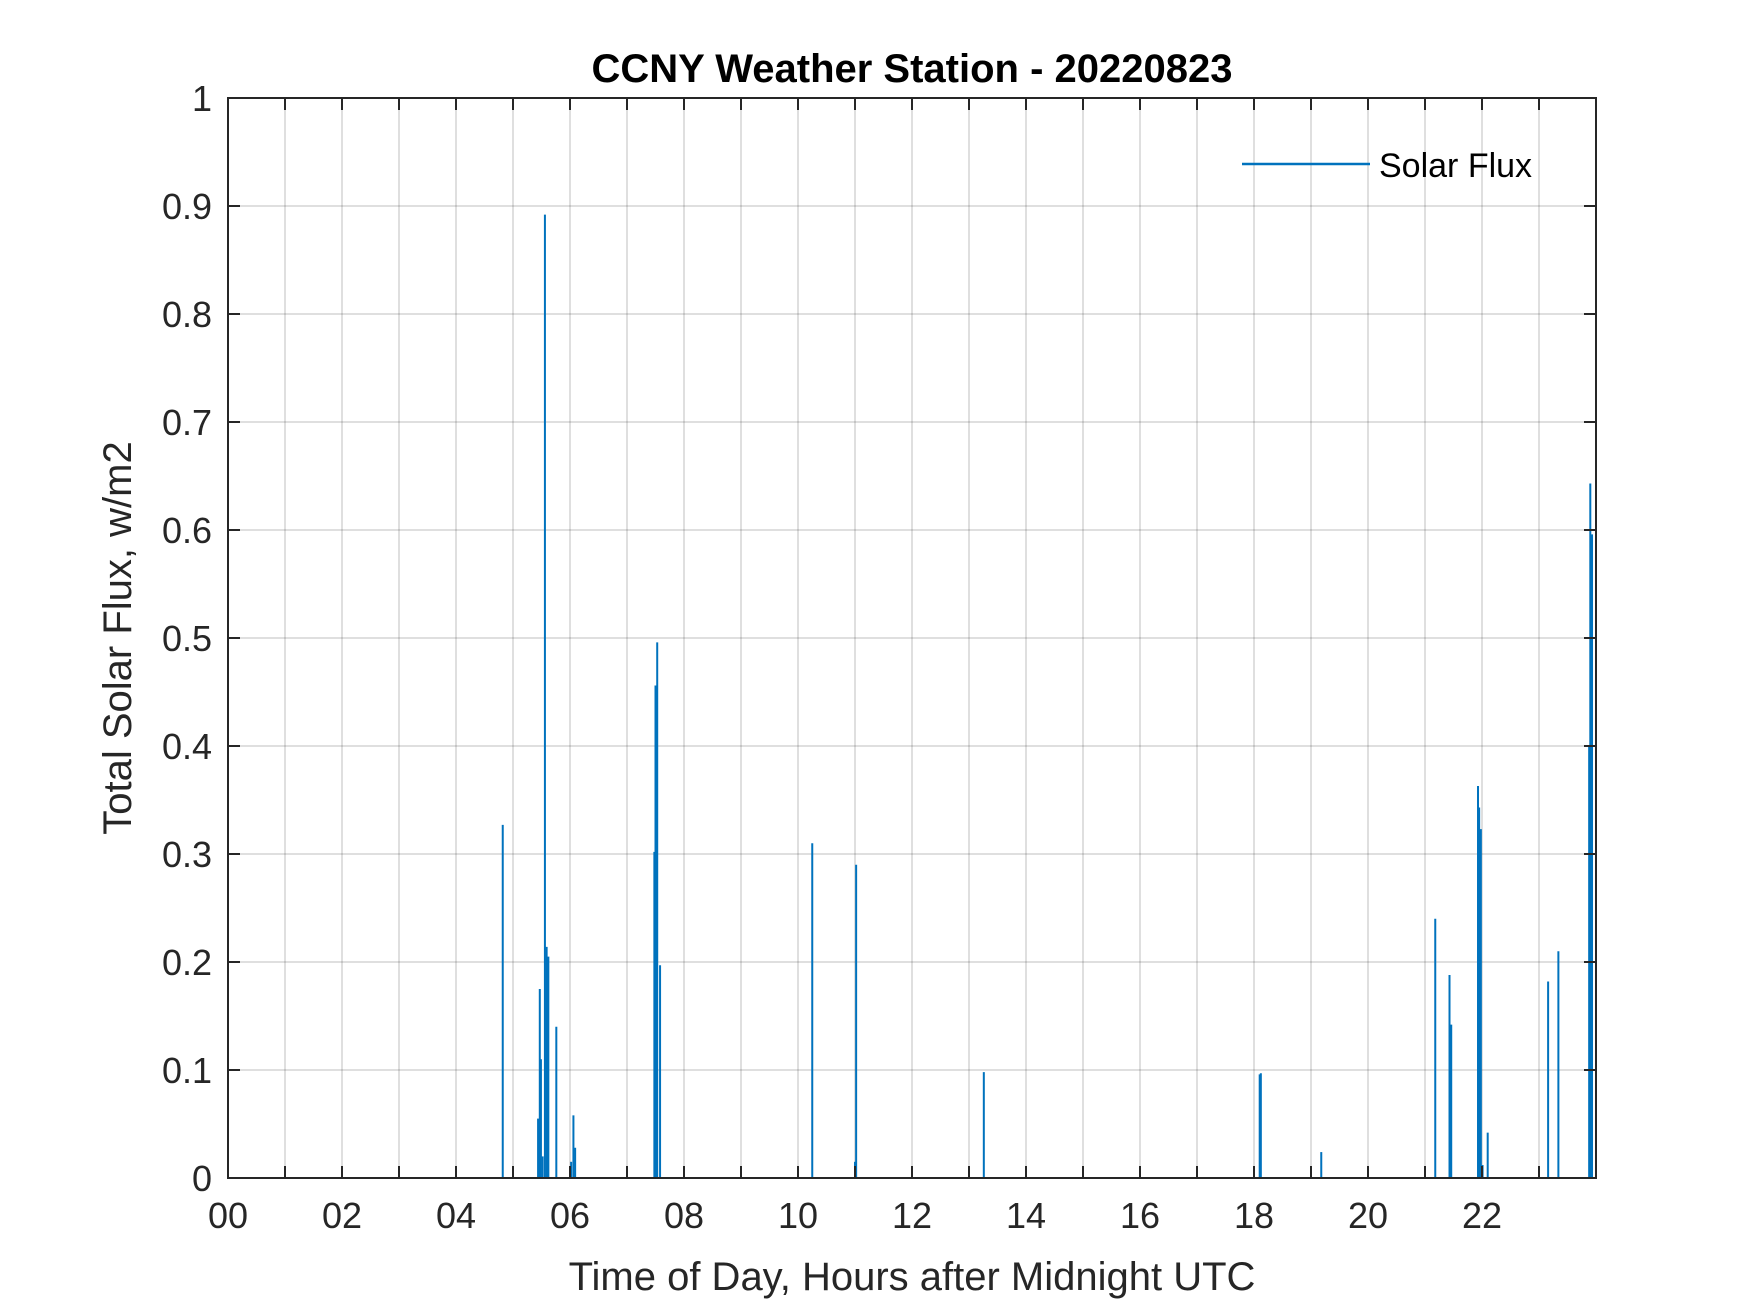 The width and height of the screenshot is (1750, 1313). I want to click on legend-label-solar-flux: Solar Flux, so click(1455, 166).